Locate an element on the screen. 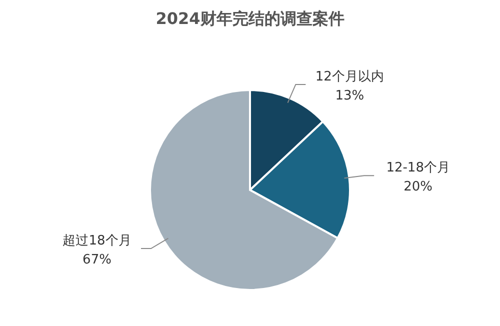 This screenshot has height=326, width=500. slice-label: 12个月以内 is located at coordinates (349, 76).